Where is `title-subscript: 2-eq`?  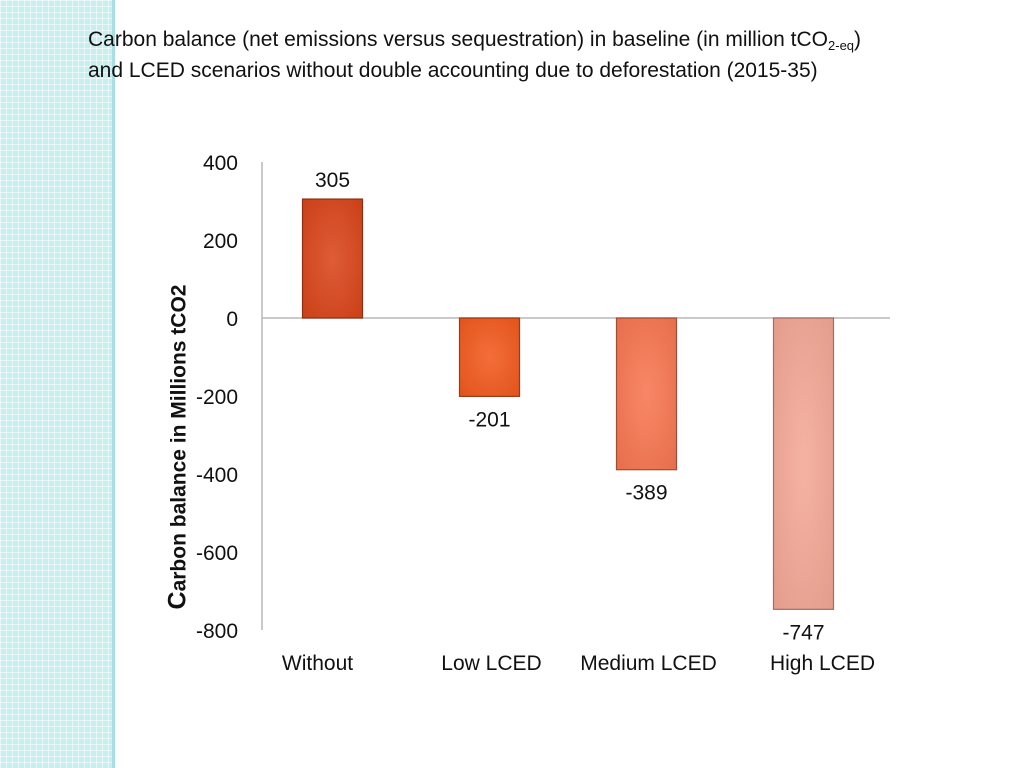
title-subscript: 2-eq is located at coordinates (841, 45).